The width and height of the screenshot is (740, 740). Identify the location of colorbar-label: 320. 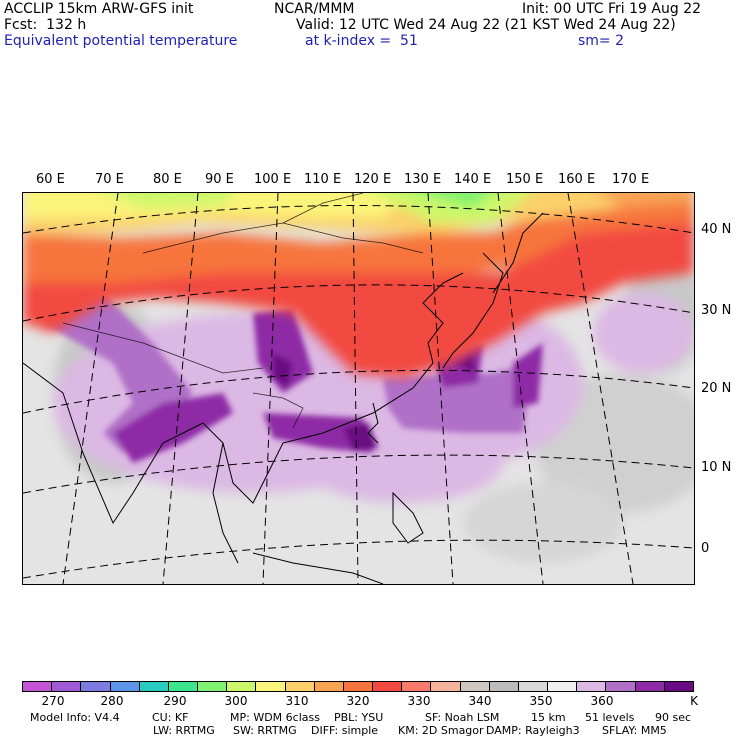
(358, 701).